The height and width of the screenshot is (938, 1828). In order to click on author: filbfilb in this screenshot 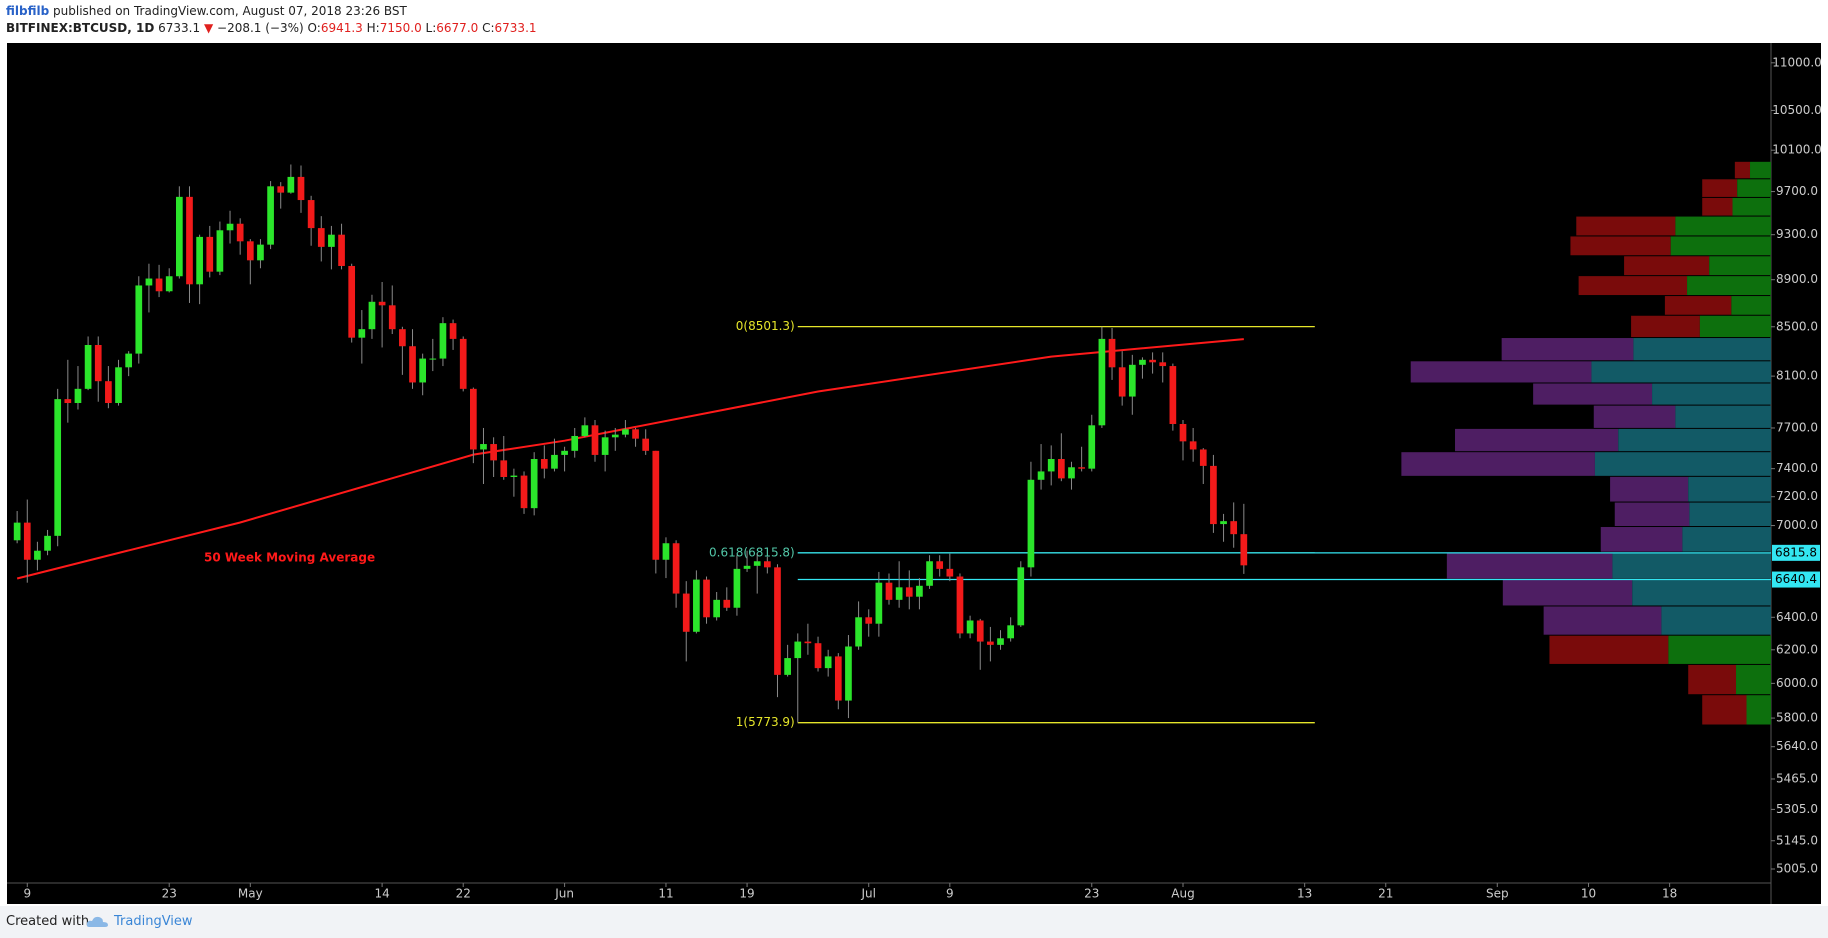, I will do `click(28, 11)`.